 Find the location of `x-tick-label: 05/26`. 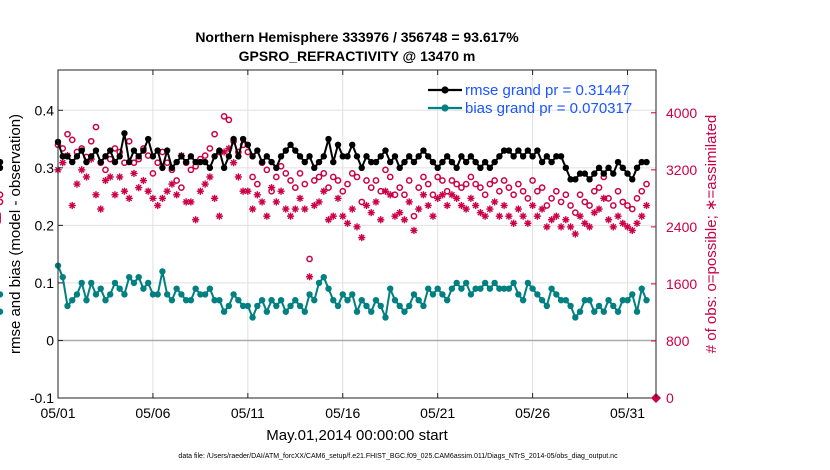

x-tick-label: 05/26 is located at coordinates (532, 413).